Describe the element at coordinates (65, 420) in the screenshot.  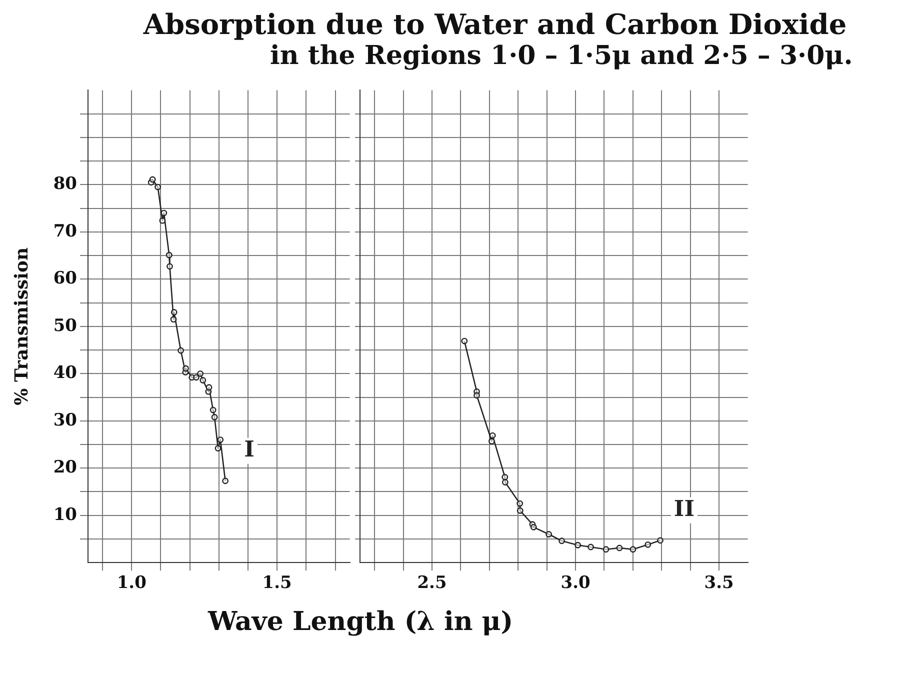
I see `y-tick-label: 30` at that location.